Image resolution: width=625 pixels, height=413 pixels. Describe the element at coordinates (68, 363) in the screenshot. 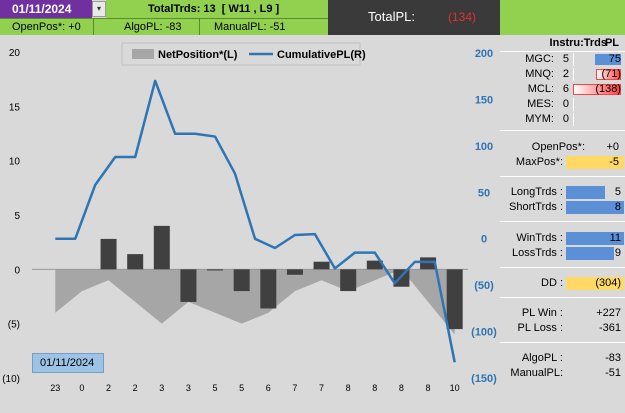

I see `chart-date-label: 01/11/2024` at that location.